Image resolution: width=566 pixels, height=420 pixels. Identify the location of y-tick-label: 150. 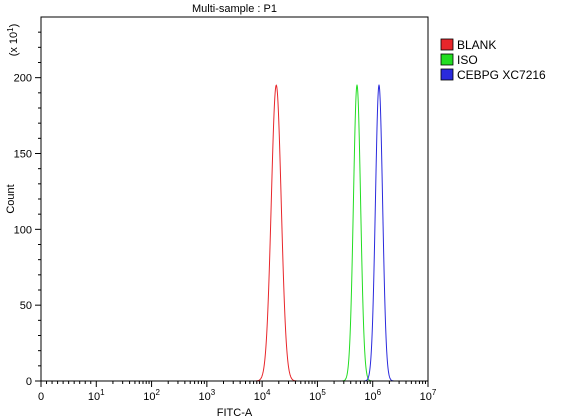
(23, 155).